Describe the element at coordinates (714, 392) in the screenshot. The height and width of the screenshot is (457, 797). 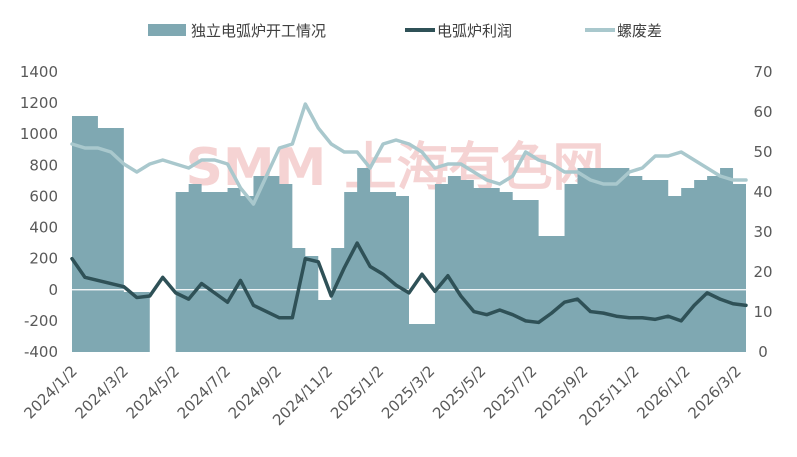
I see `x-tick-label: 2026/3/2` at that location.